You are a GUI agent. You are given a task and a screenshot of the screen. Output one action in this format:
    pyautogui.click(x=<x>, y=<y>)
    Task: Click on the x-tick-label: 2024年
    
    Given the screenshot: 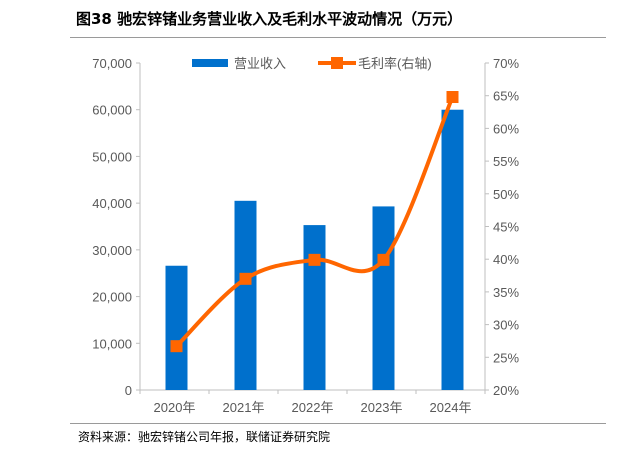 What is the action you would take?
    pyautogui.click(x=451, y=407)
    